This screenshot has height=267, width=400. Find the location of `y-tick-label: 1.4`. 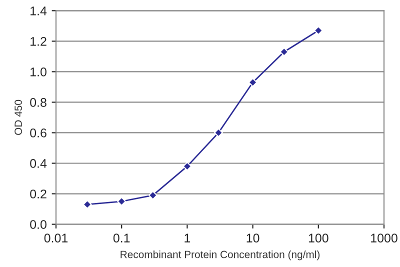

y-tick-label: 1.4 is located at coordinates (38, 11).